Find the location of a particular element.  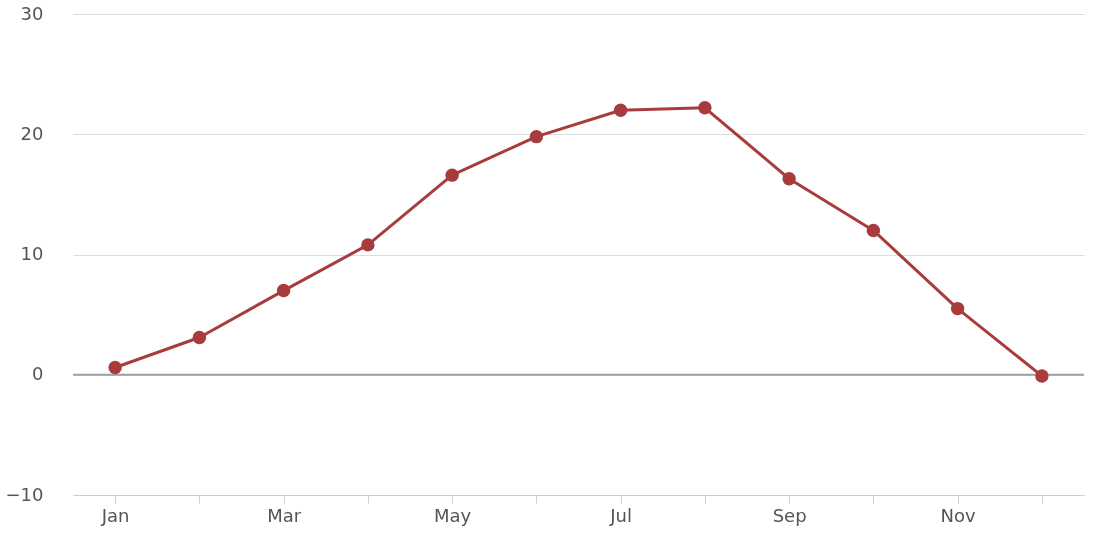

x-tick-label: Jul is located at coordinates (620, 515).